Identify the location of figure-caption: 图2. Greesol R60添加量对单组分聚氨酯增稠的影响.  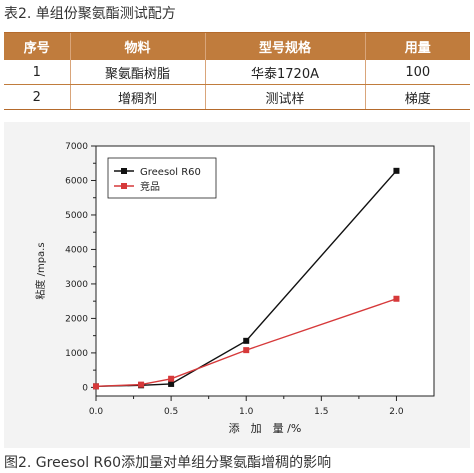
(168, 463).